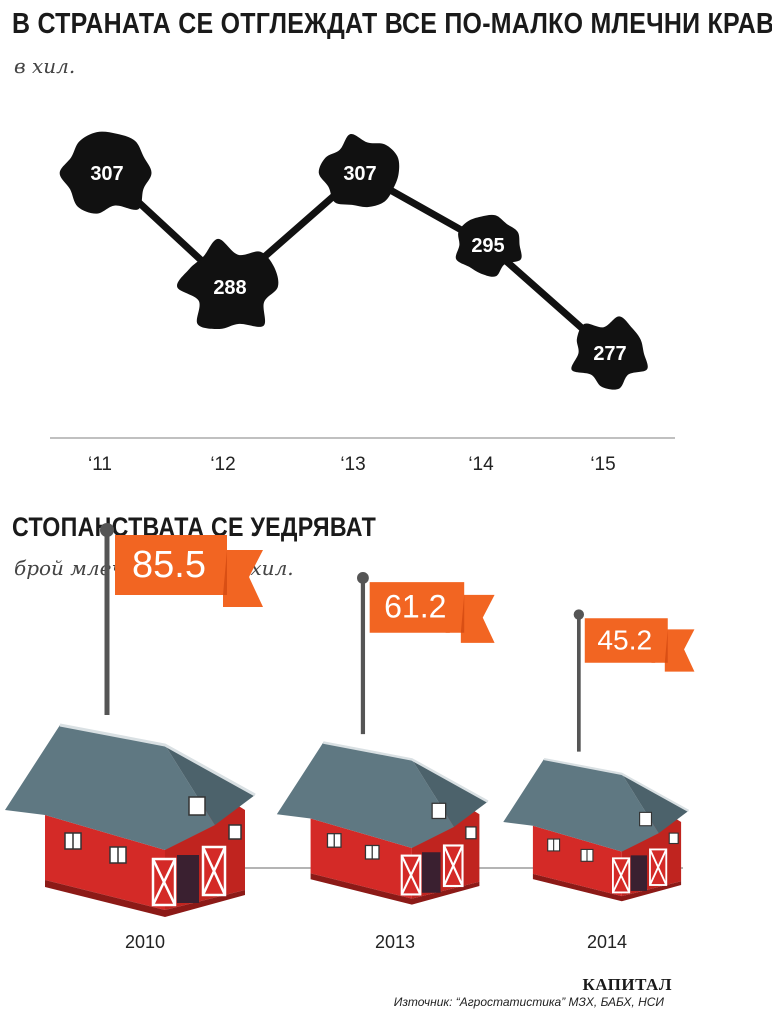 This screenshot has width=772, height=1024. Describe the element at coordinates (352, 464) in the screenshot. I see `x-tick-label: ‘13` at that location.